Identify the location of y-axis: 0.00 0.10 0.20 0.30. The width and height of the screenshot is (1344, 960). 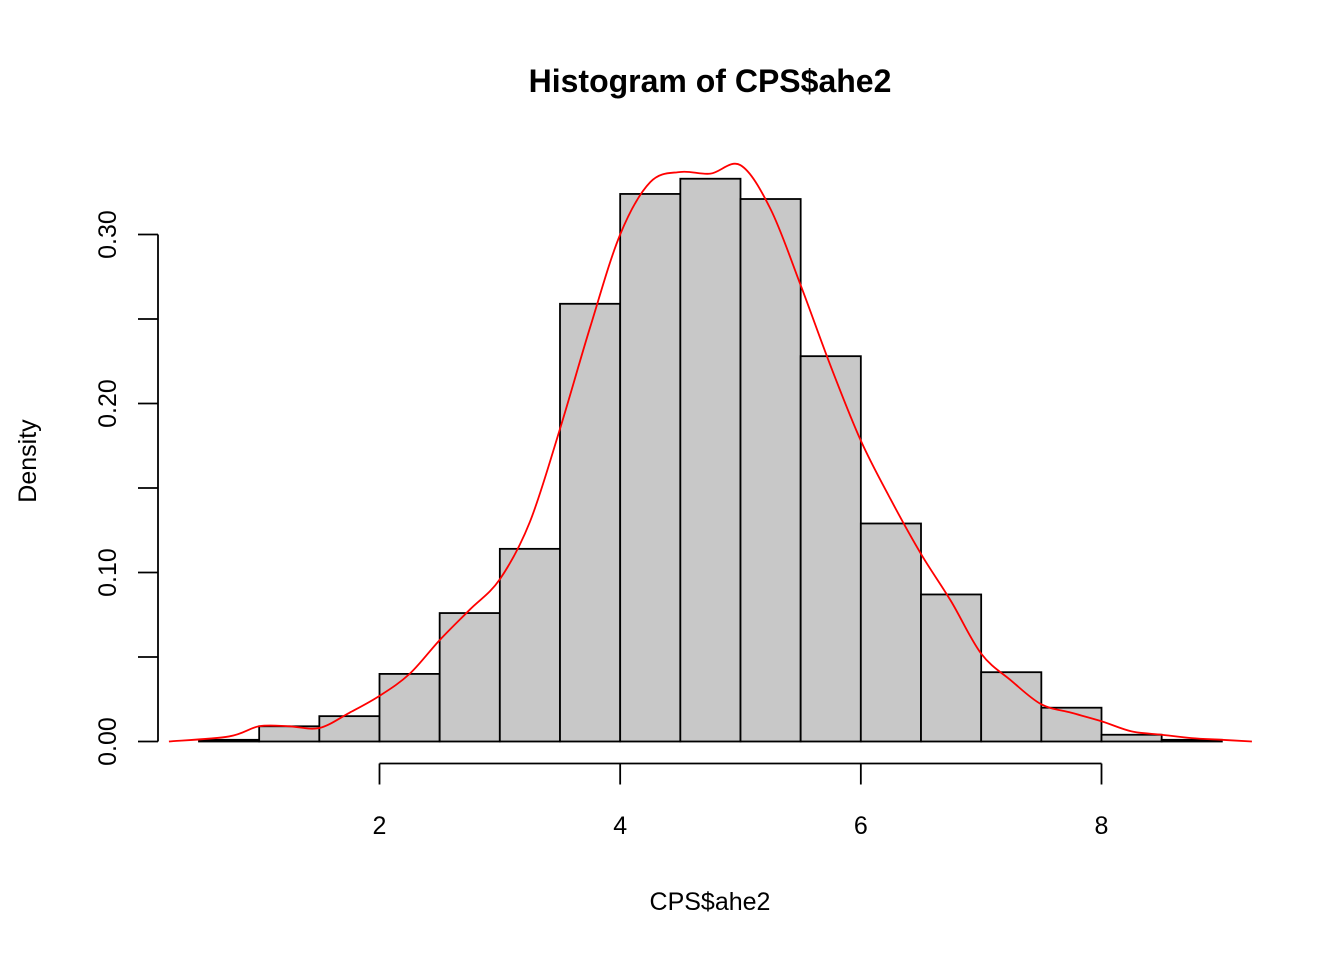
(126, 488).